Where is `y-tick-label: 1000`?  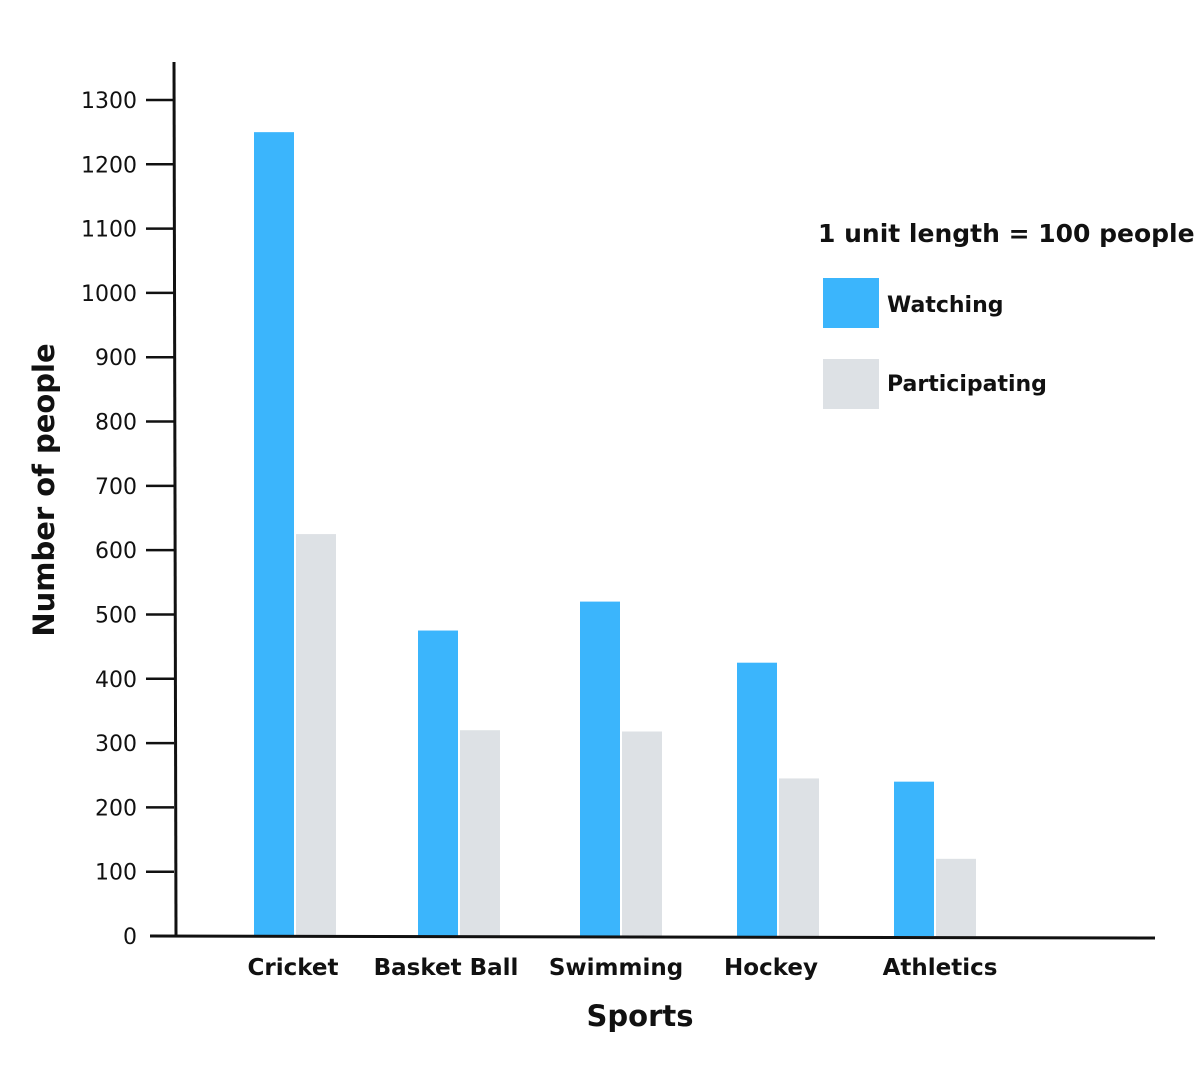 y-tick-label: 1000 is located at coordinates (109, 294).